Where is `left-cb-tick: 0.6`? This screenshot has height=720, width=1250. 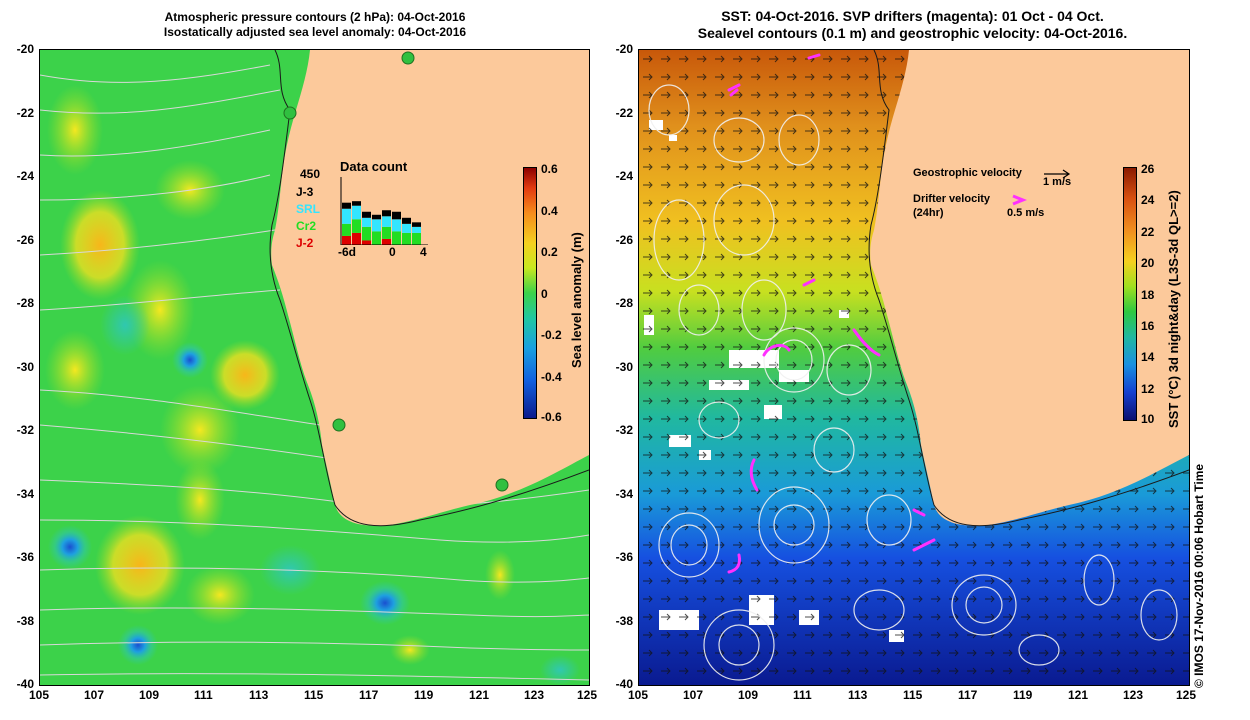
left-cb-tick: 0.6 is located at coordinates (549, 169).